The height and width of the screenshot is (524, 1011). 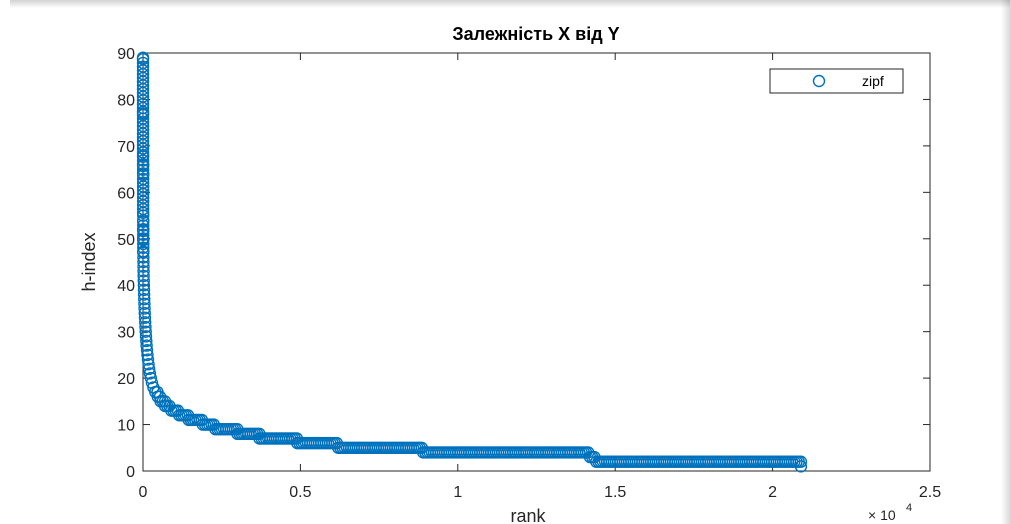 What do you see at coordinates (126, 193) in the screenshot?
I see `y-tick-label: 60` at bounding box center [126, 193].